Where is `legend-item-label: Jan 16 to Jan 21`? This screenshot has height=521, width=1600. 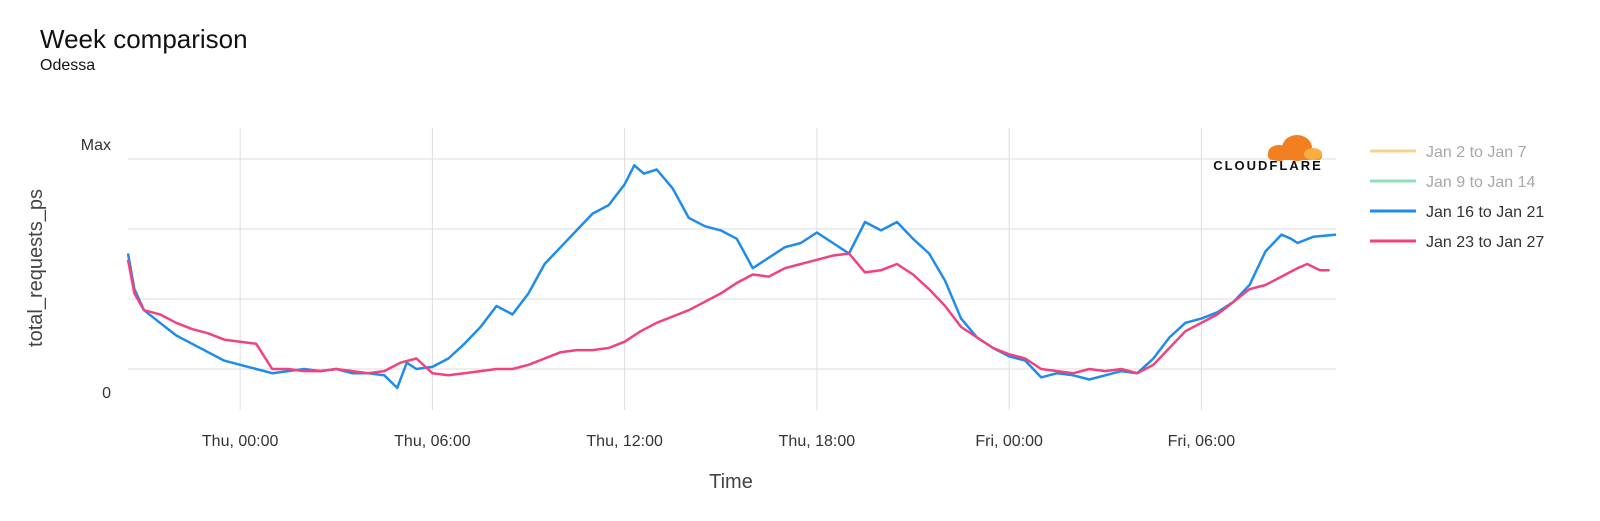 legend-item-label: Jan 16 to Jan 21 is located at coordinates (1485, 212).